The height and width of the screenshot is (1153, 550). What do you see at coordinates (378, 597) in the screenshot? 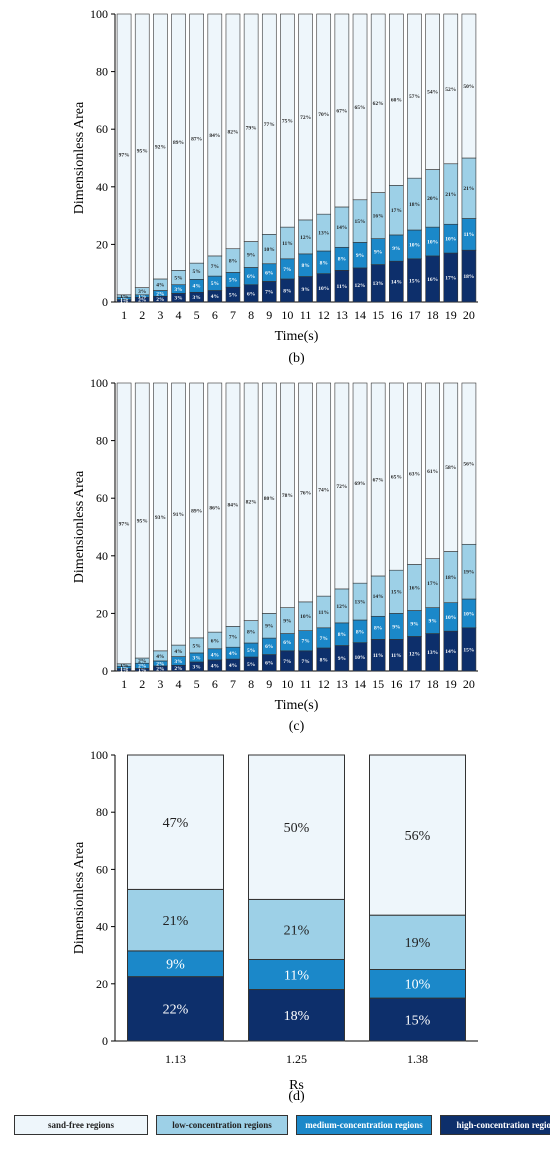
I see `bar-value-label-c: 14%` at bounding box center [378, 597].